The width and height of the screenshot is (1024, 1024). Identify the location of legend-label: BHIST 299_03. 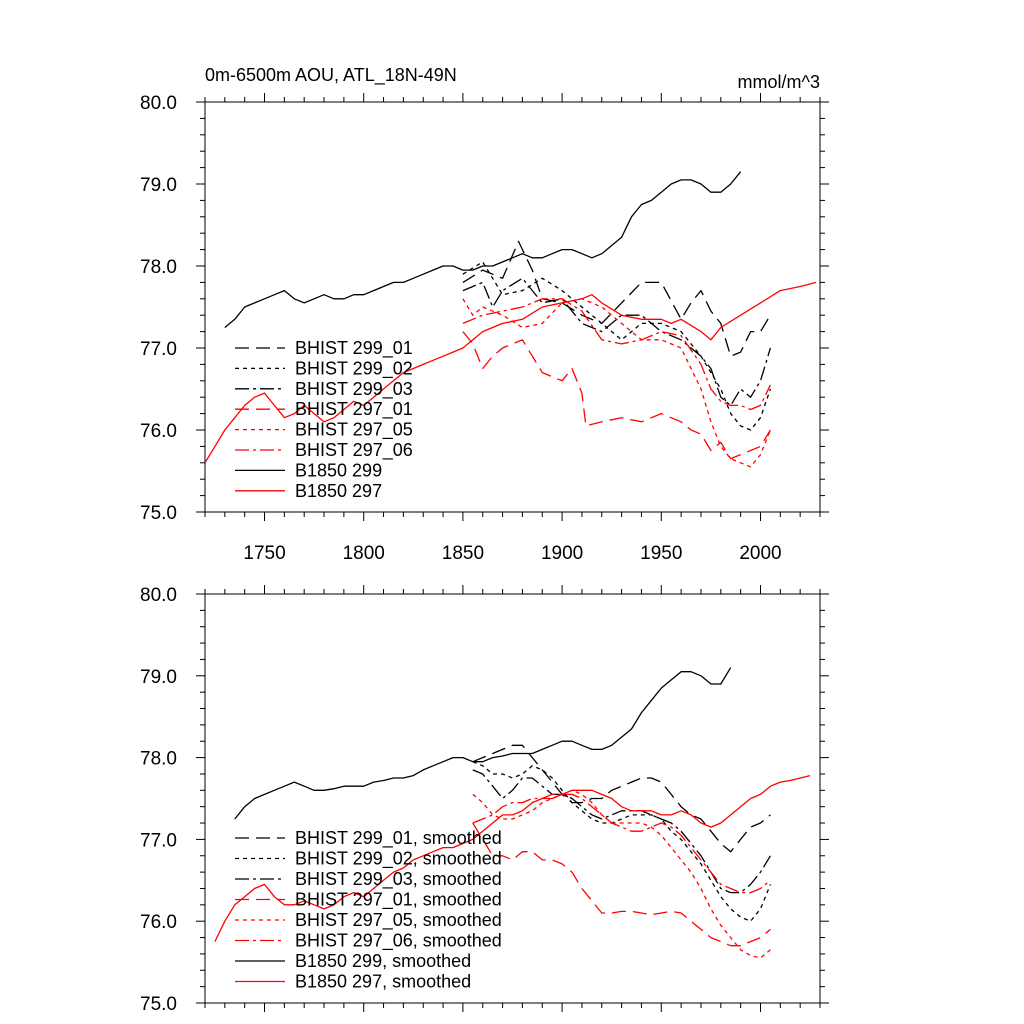
(354, 389).